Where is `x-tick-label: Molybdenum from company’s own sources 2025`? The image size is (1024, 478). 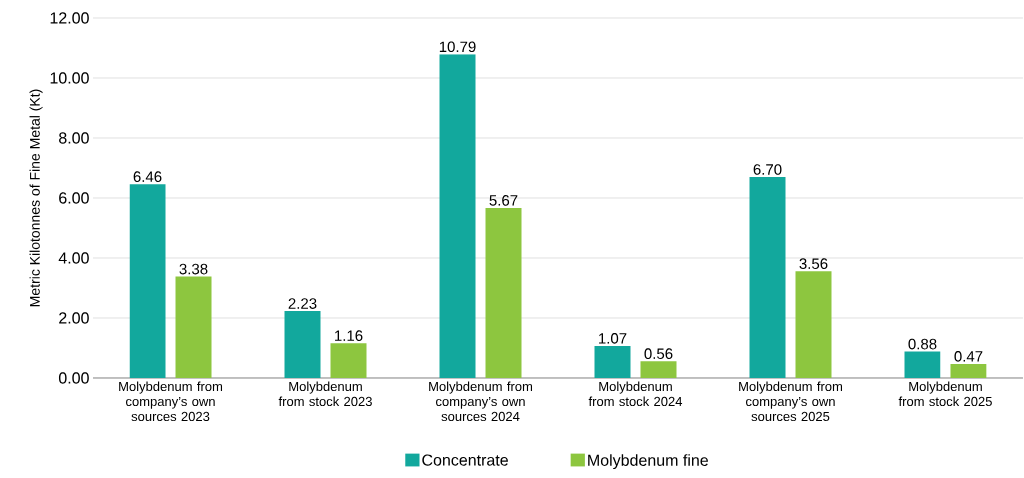
x-tick-label: Molybdenum from company’s own sources 2025 is located at coordinates (790, 401).